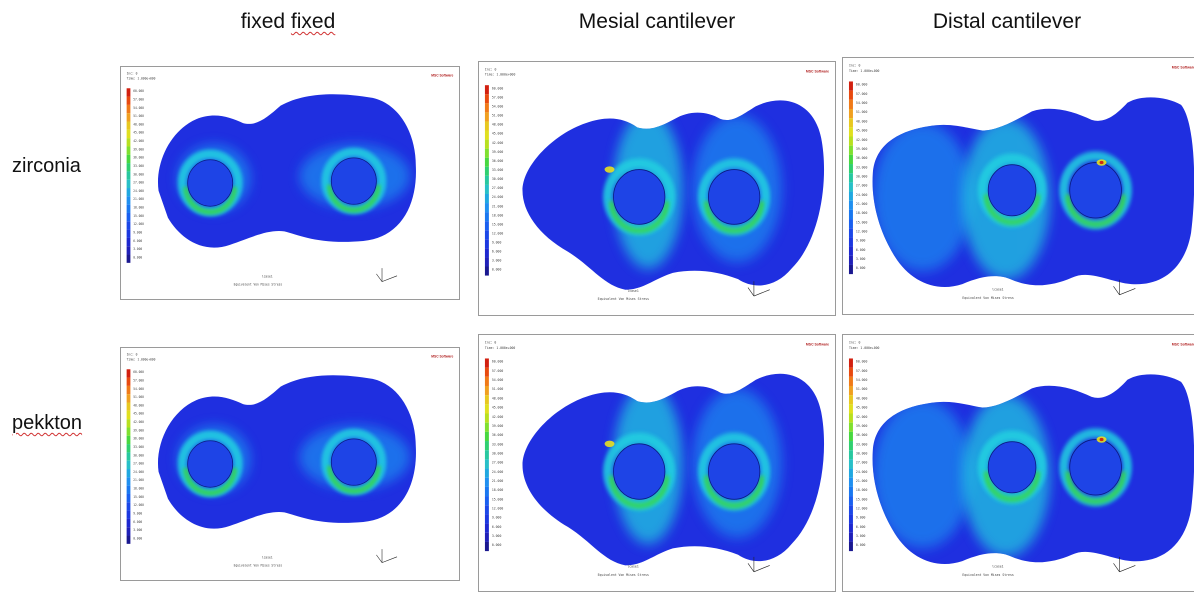 This screenshot has width=1194, height=592. I want to click on legend-value: 27.000, so click(861, 463).